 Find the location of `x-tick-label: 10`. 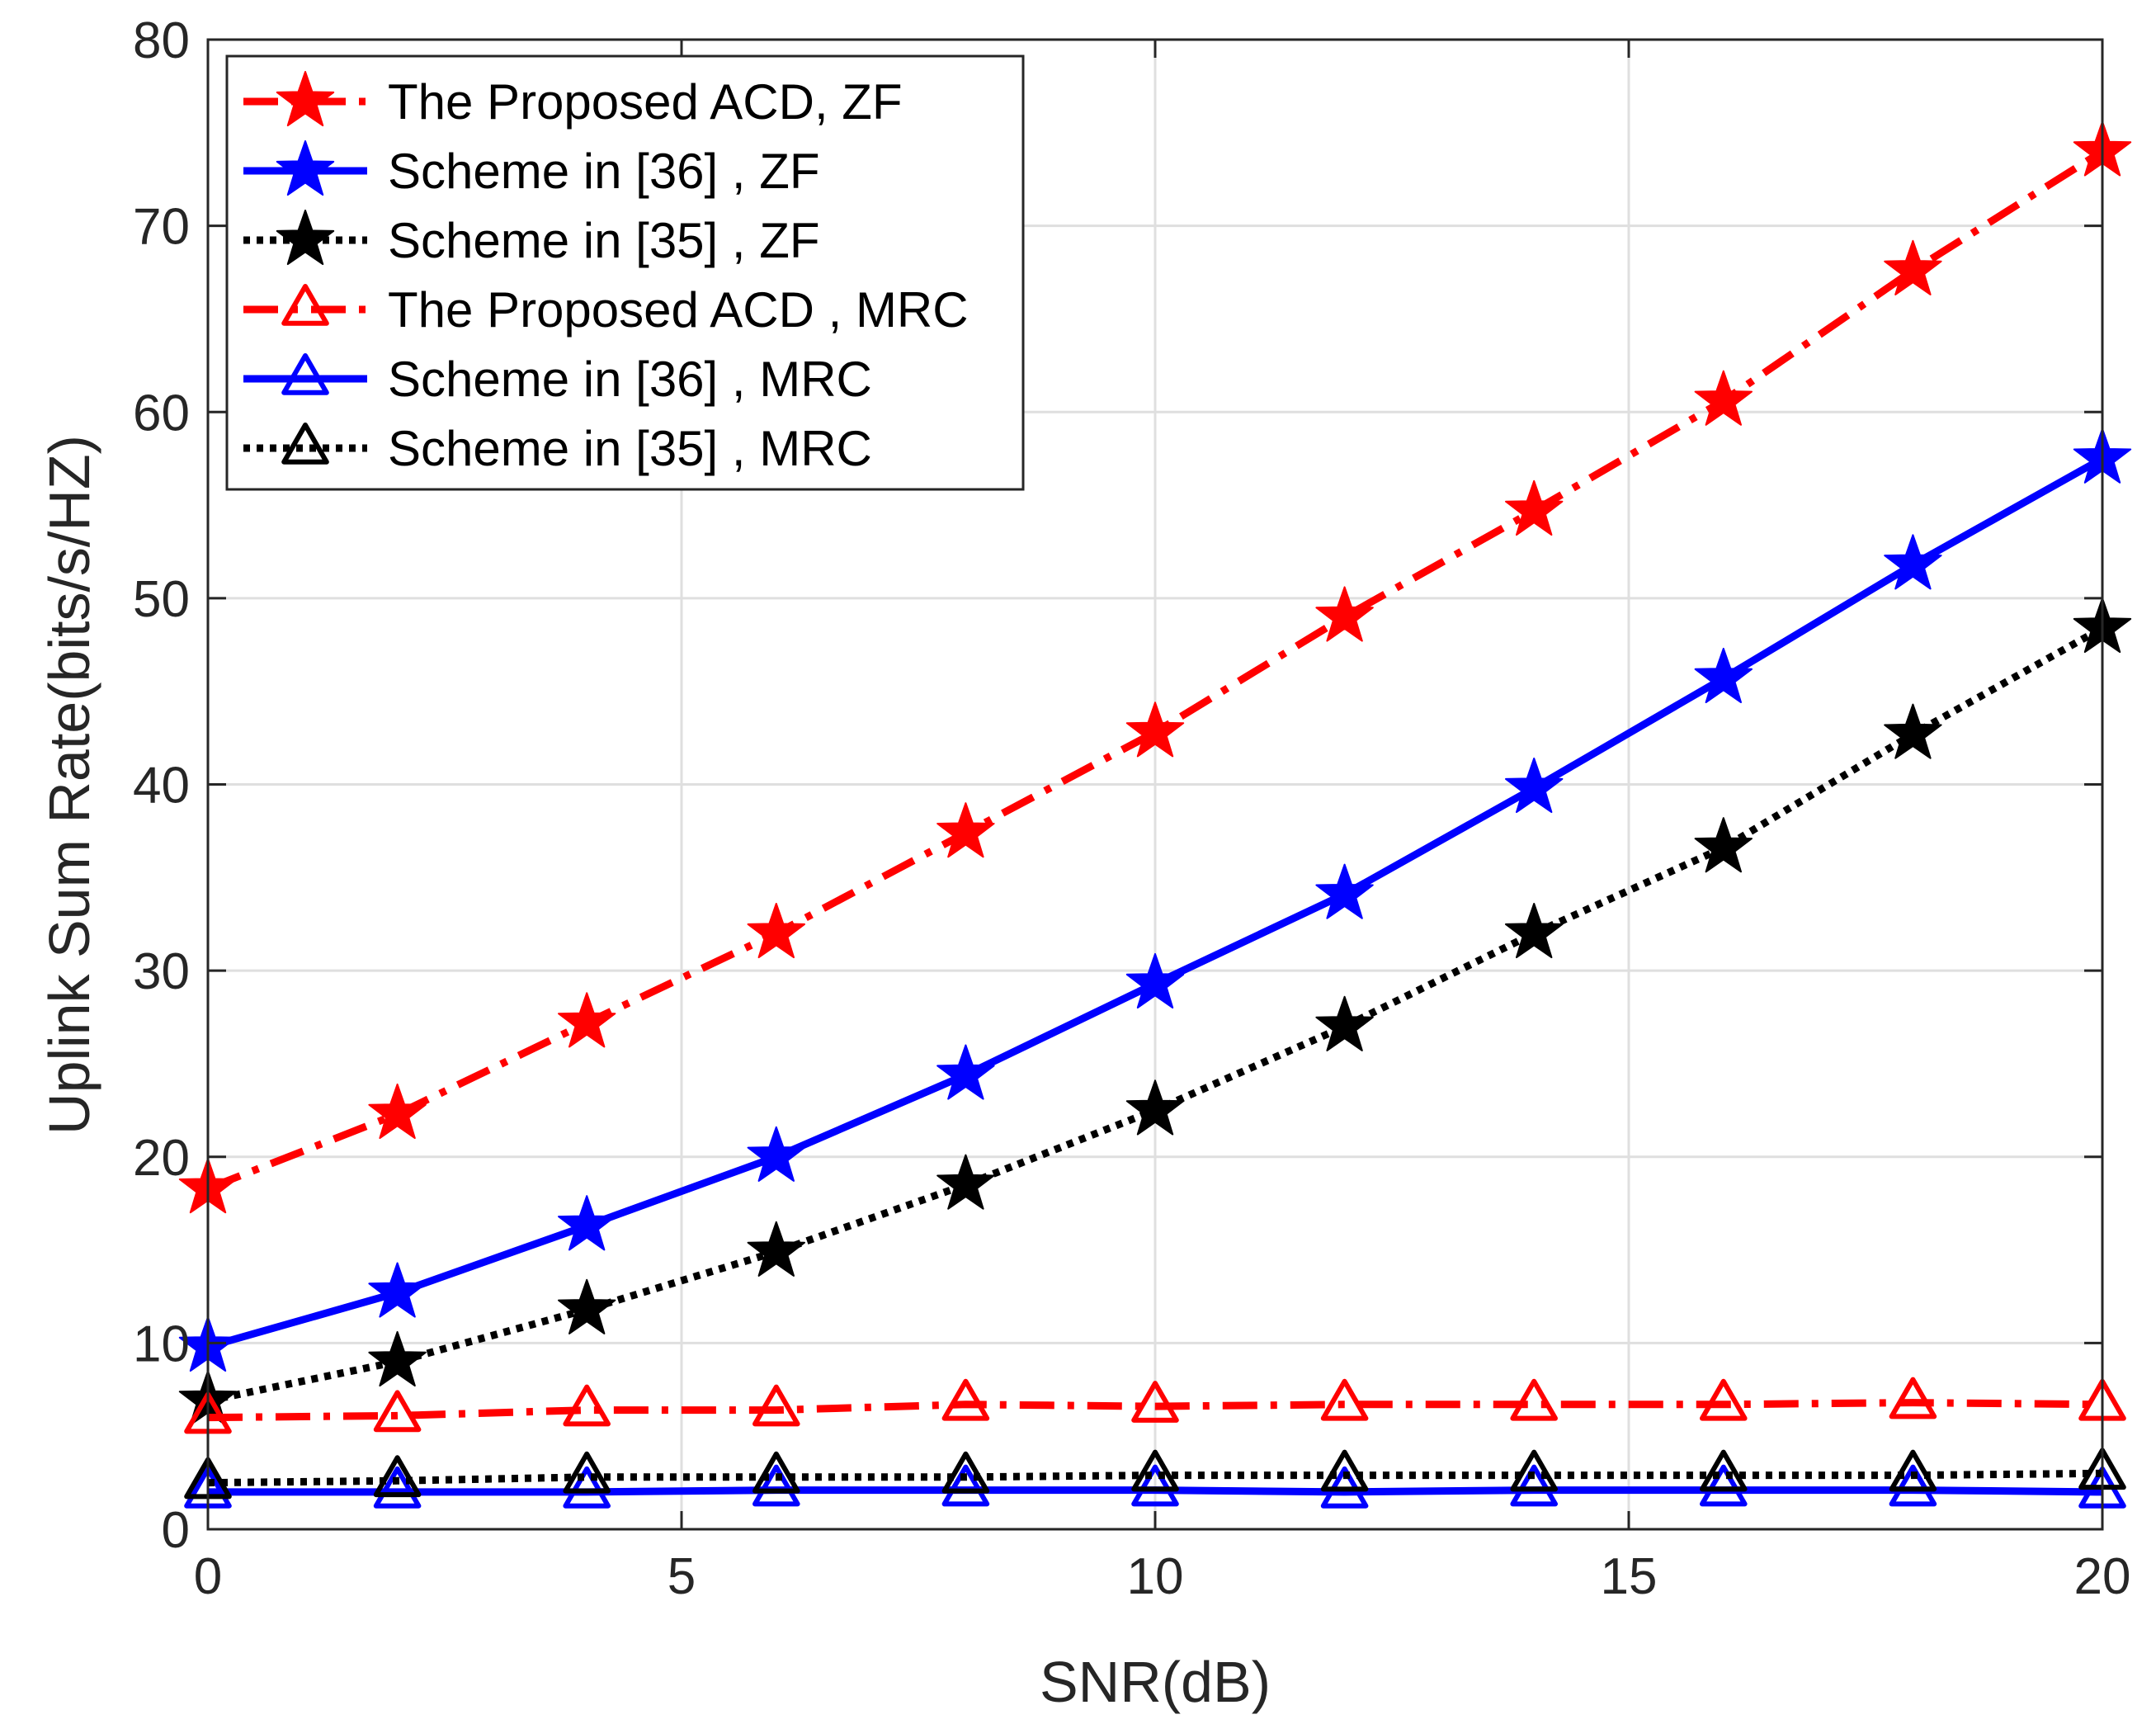

x-tick-label: 10 is located at coordinates (1155, 1576).